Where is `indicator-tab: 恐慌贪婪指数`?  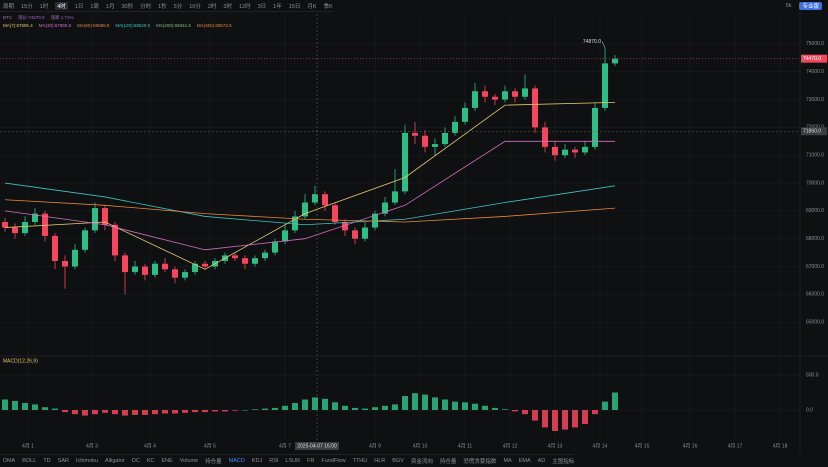 indicator-tab: 恐慌贪婪指数 is located at coordinates (480, 462).